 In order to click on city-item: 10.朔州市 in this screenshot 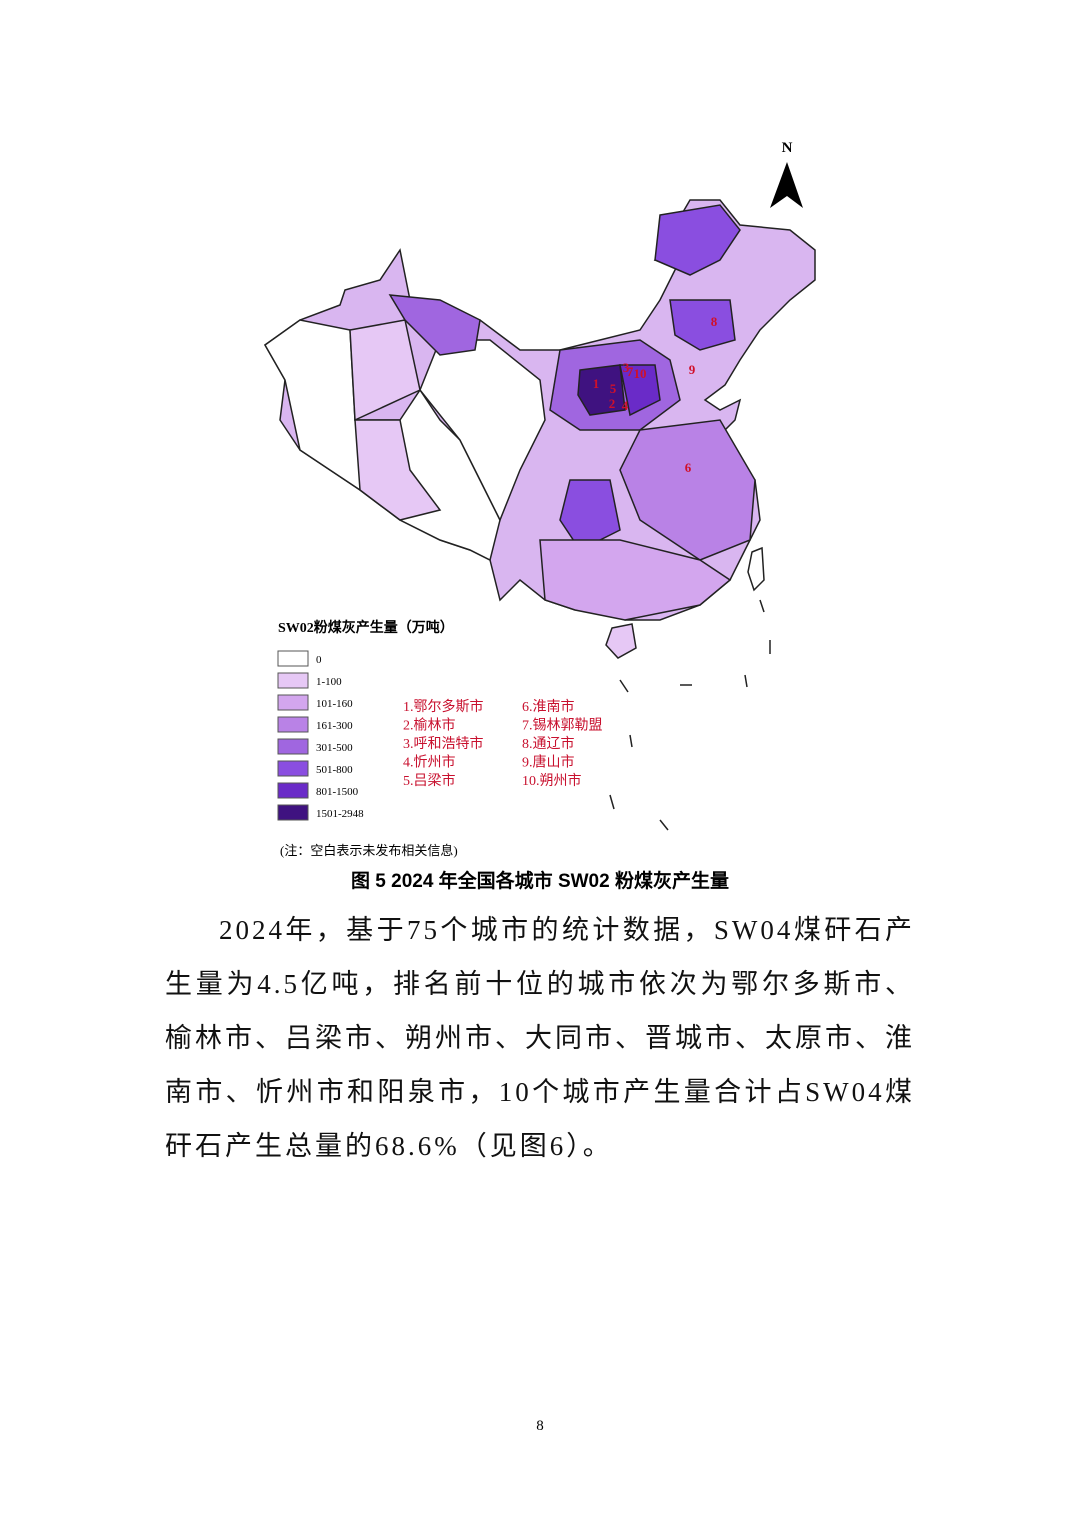, I will do `click(552, 780)`.